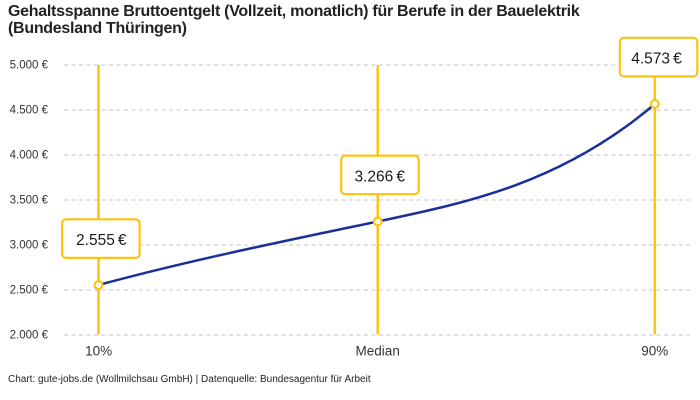  What do you see at coordinates (29, 66) in the screenshot?
I see `svg-text: 5.000 €` at bounding box center [29, 66].